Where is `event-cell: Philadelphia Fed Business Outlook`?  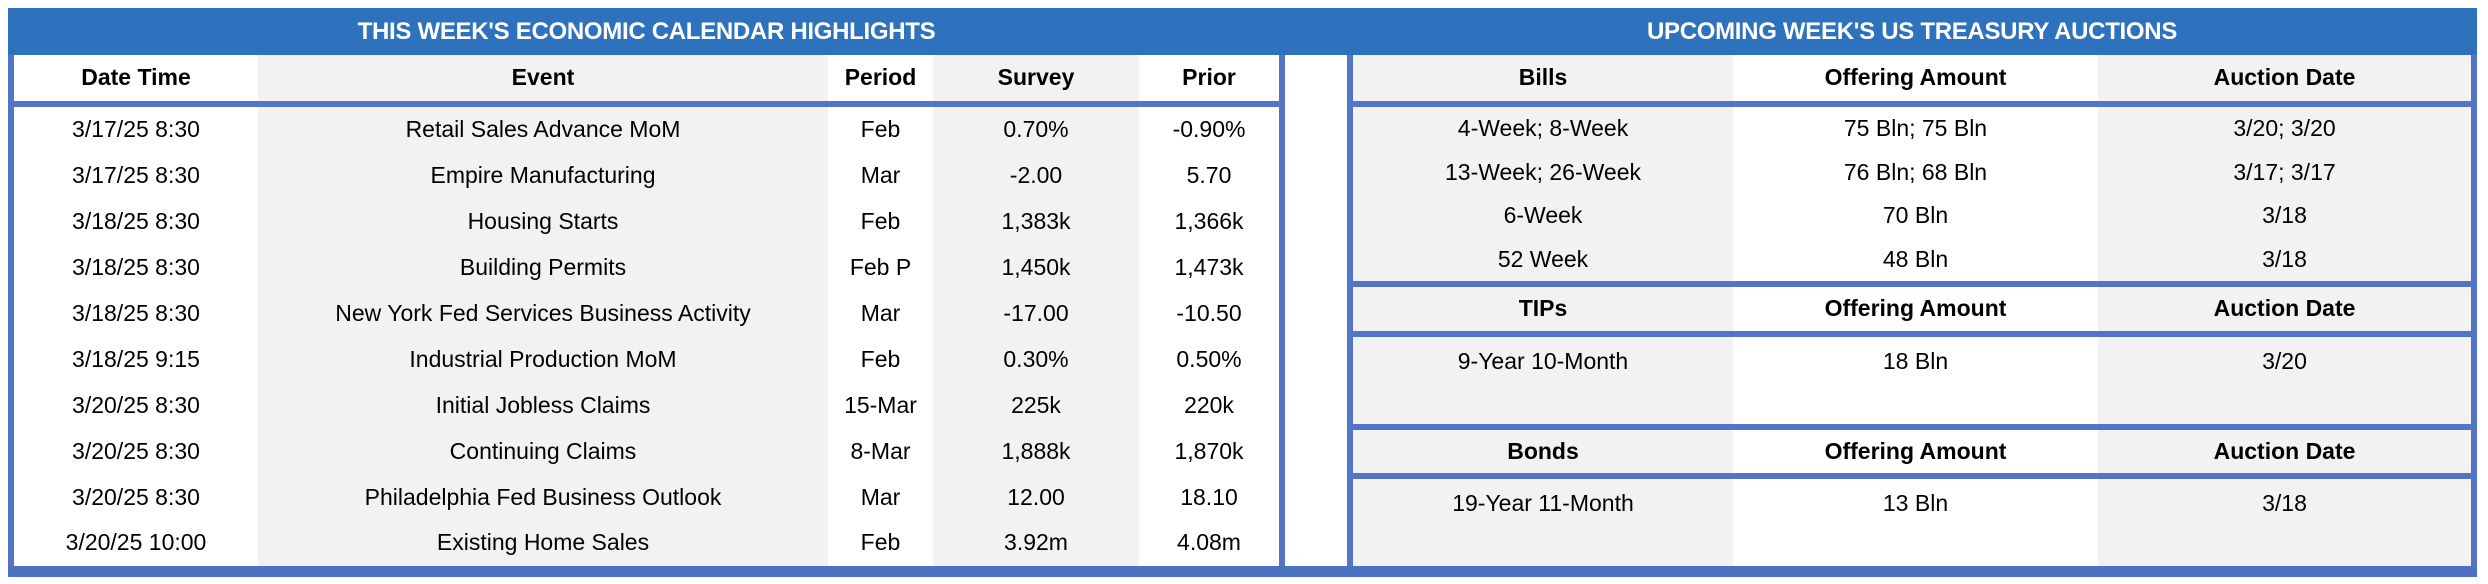
event-cell: Philadelphia Fed Business Outlook is located at coordinates (543, 497).